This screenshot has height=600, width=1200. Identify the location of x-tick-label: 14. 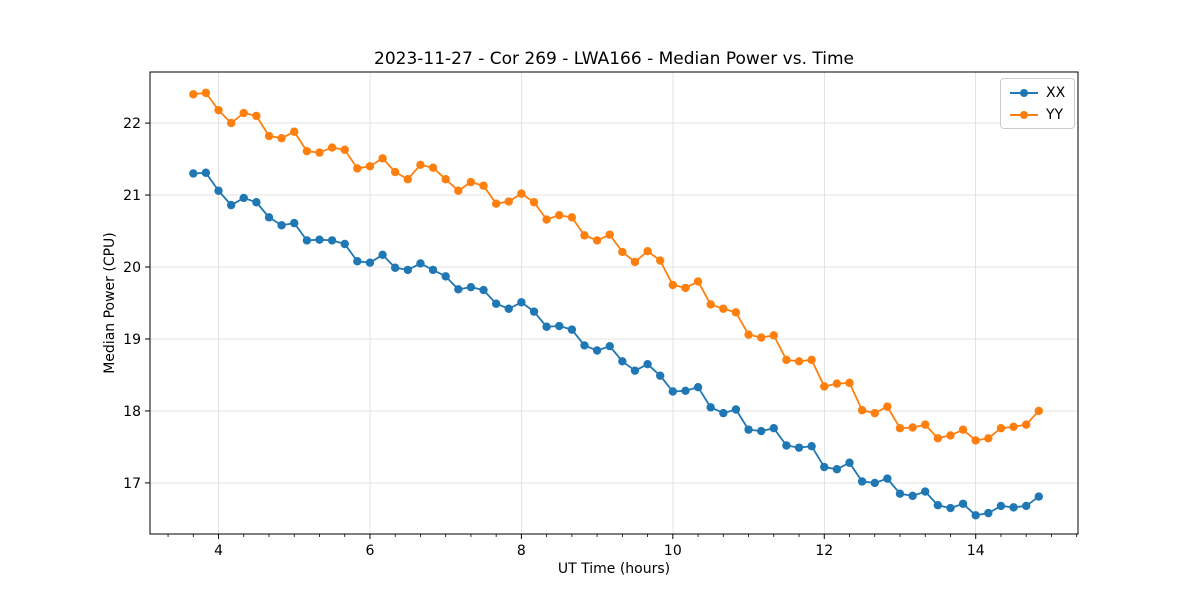
(976, 551).